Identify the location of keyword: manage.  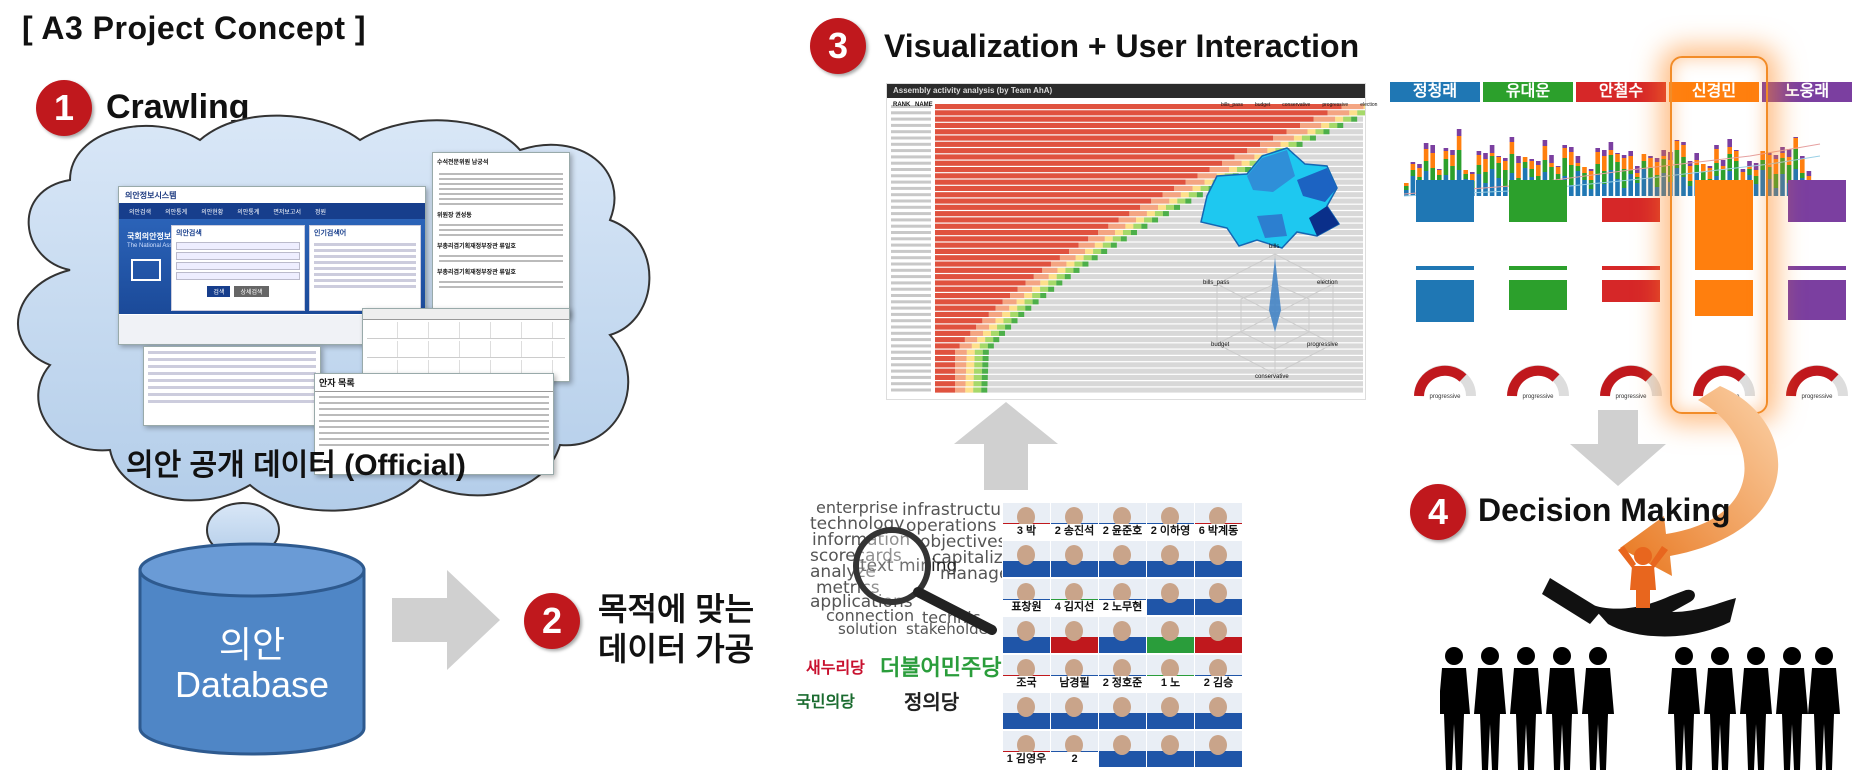
(975, 574).